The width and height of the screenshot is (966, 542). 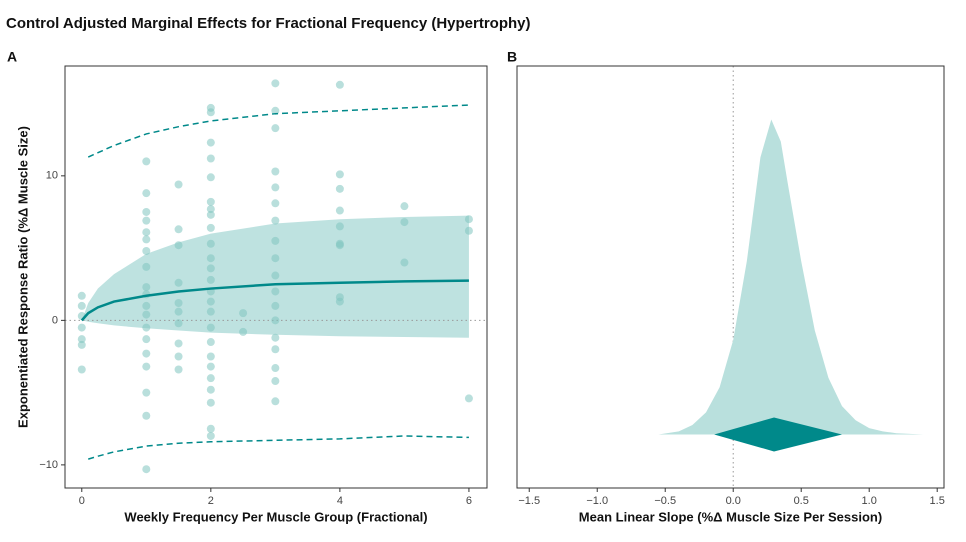 I want to click on x-tick-label: 1.0, so click(x=869, y=501).